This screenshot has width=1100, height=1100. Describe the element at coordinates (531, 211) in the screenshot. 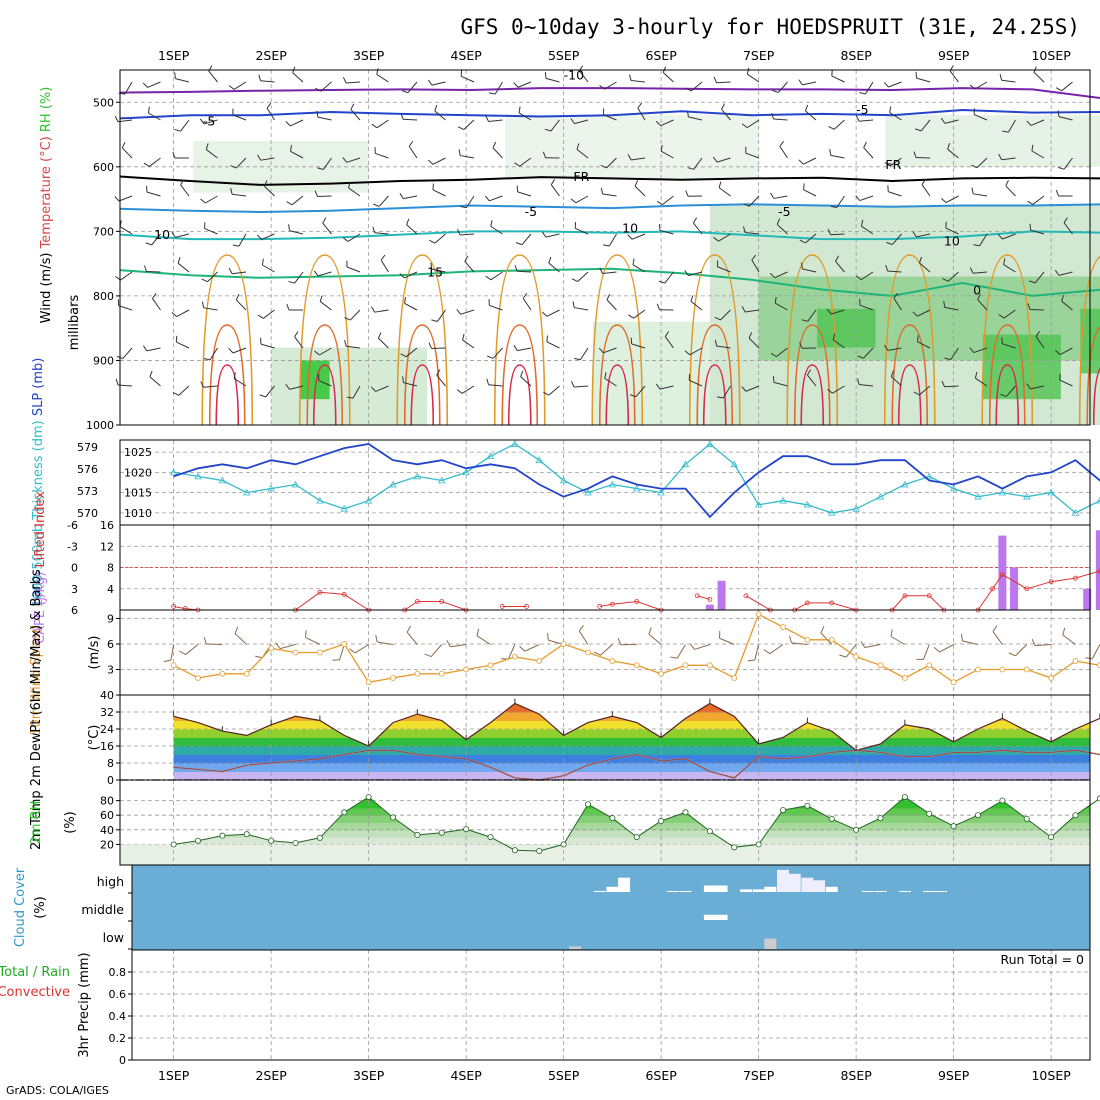

I see `contour-label: -5` at that location.